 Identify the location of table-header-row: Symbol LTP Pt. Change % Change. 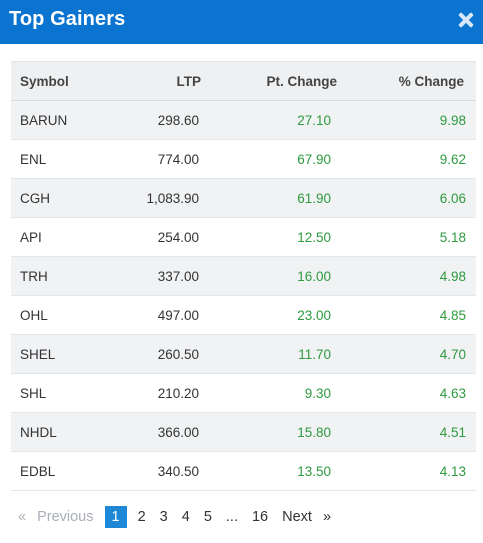
(243, 81).